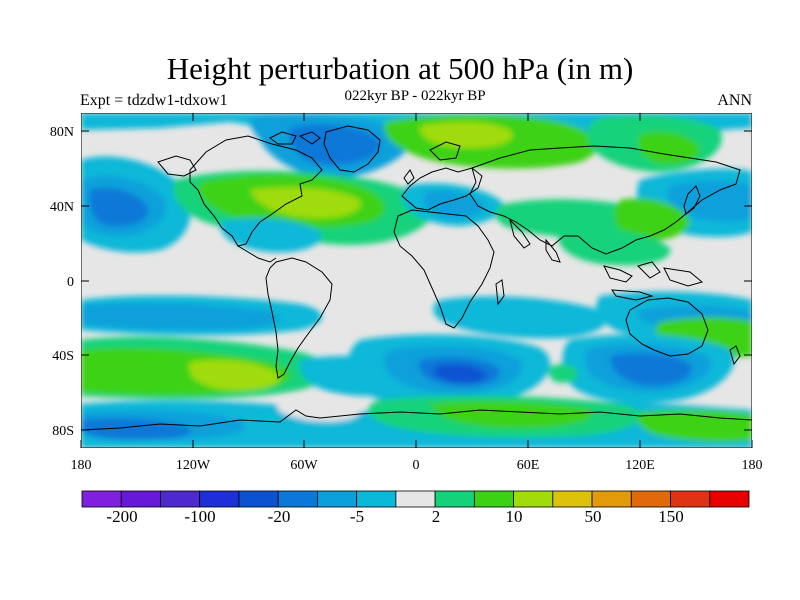 The image size is (800, 600). What do you see at coordinates (640, 465) in the screenshot?
I see `lon-tick-label: 120E` at bounding box center [640, 465].